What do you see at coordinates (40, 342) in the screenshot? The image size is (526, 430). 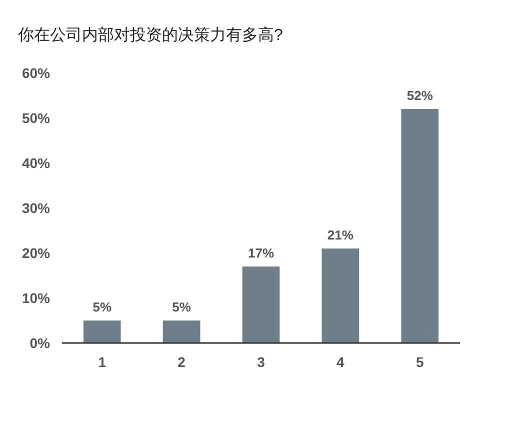 I see `y-tick-label: 0%` at bounding box center [40, 342].